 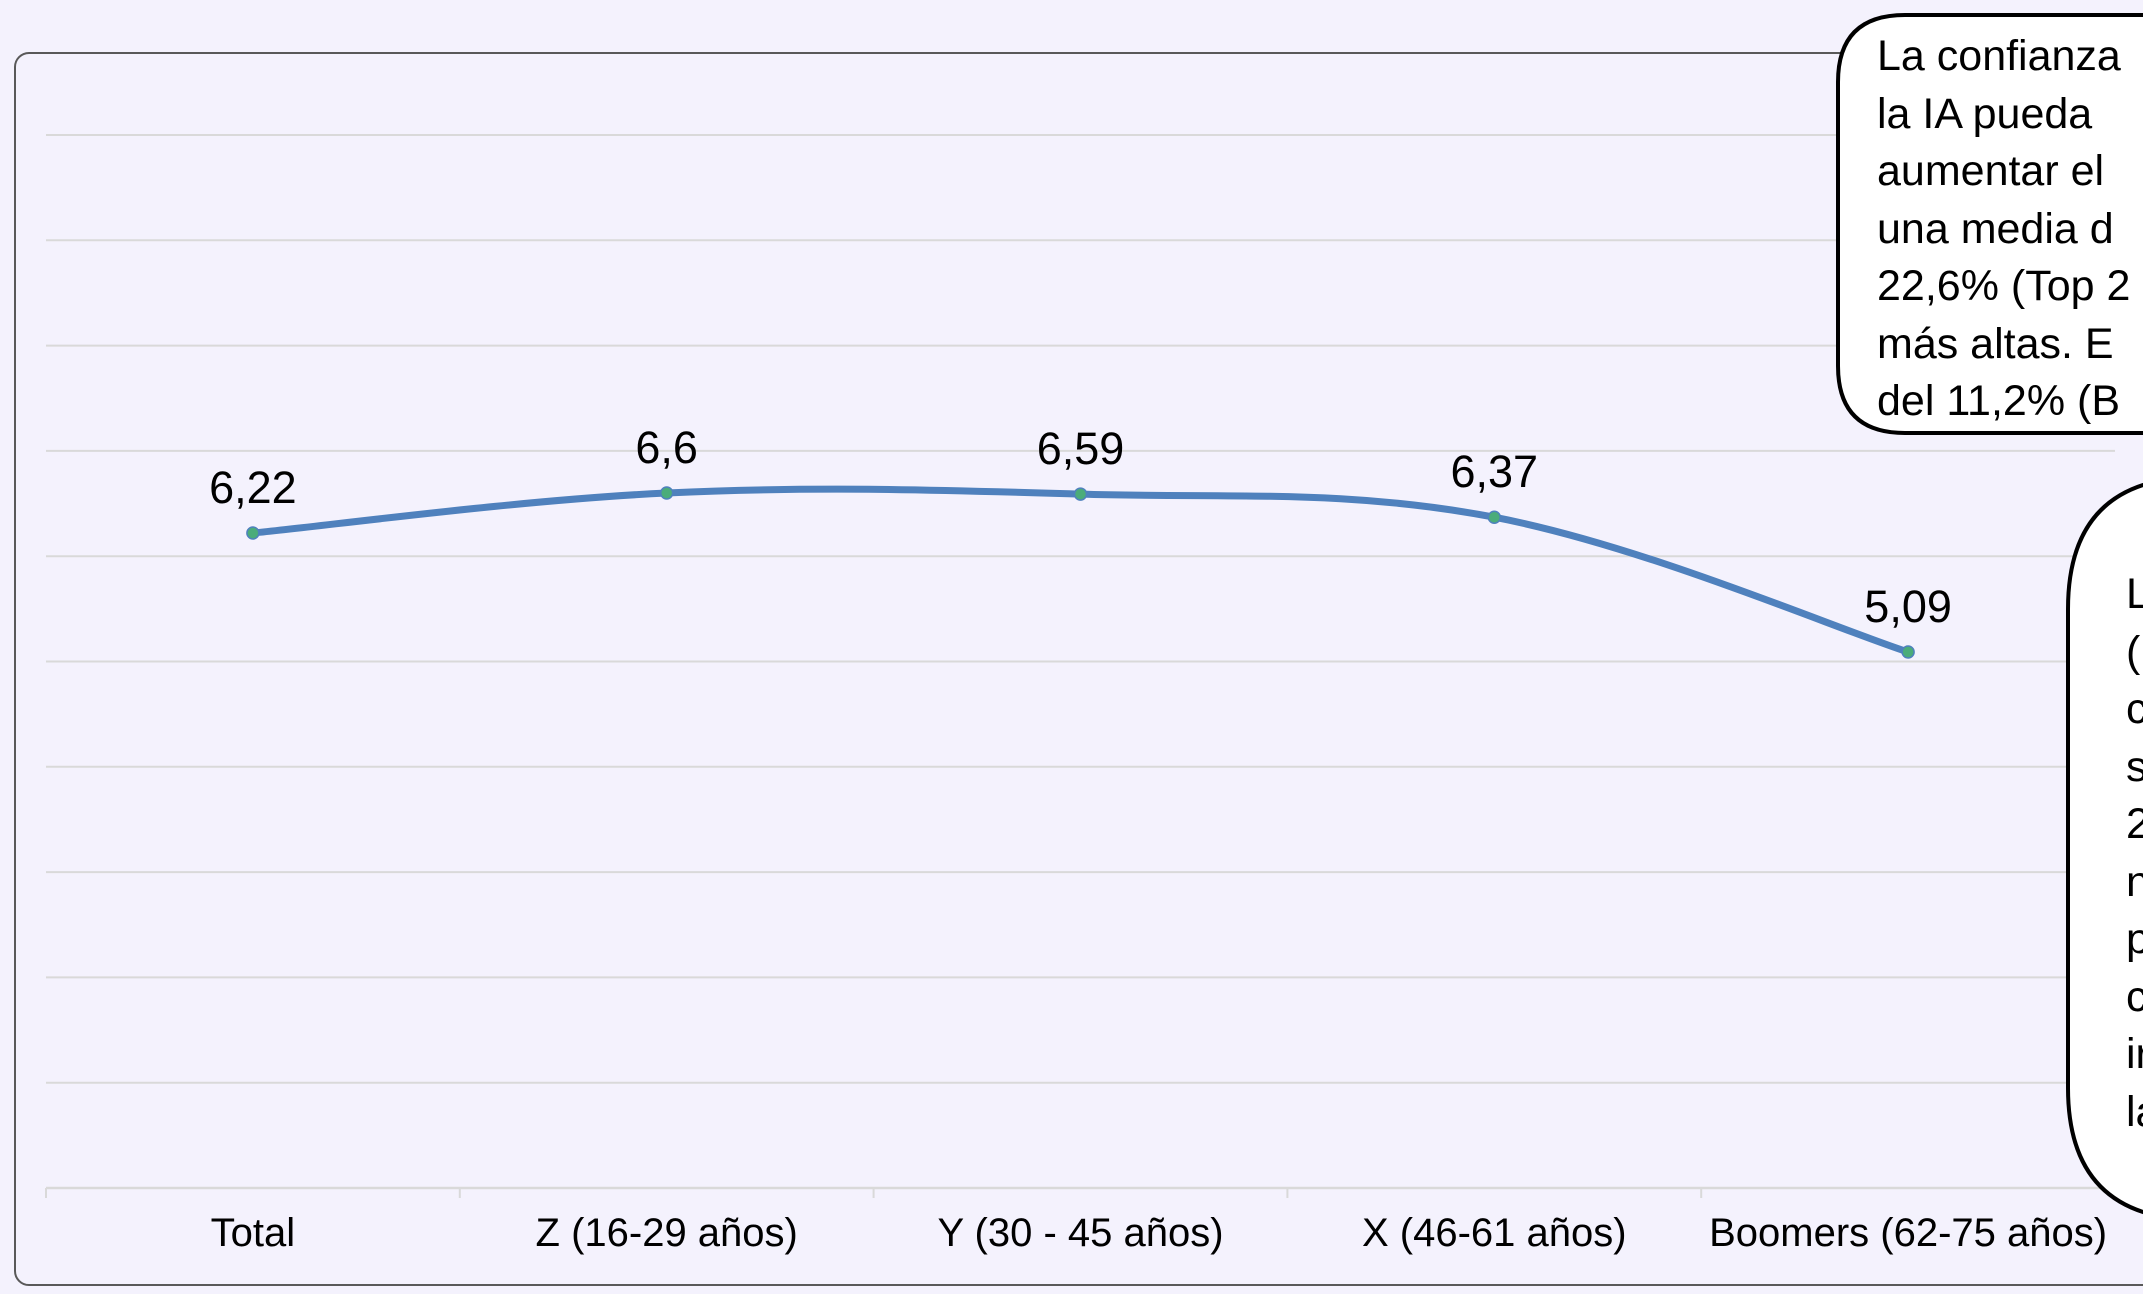 What do you see at coordinates (2003, 286) in the screenshot?
I see `callout-1-line: 22,6% (Top 2` at bounding box center [2003, 286].